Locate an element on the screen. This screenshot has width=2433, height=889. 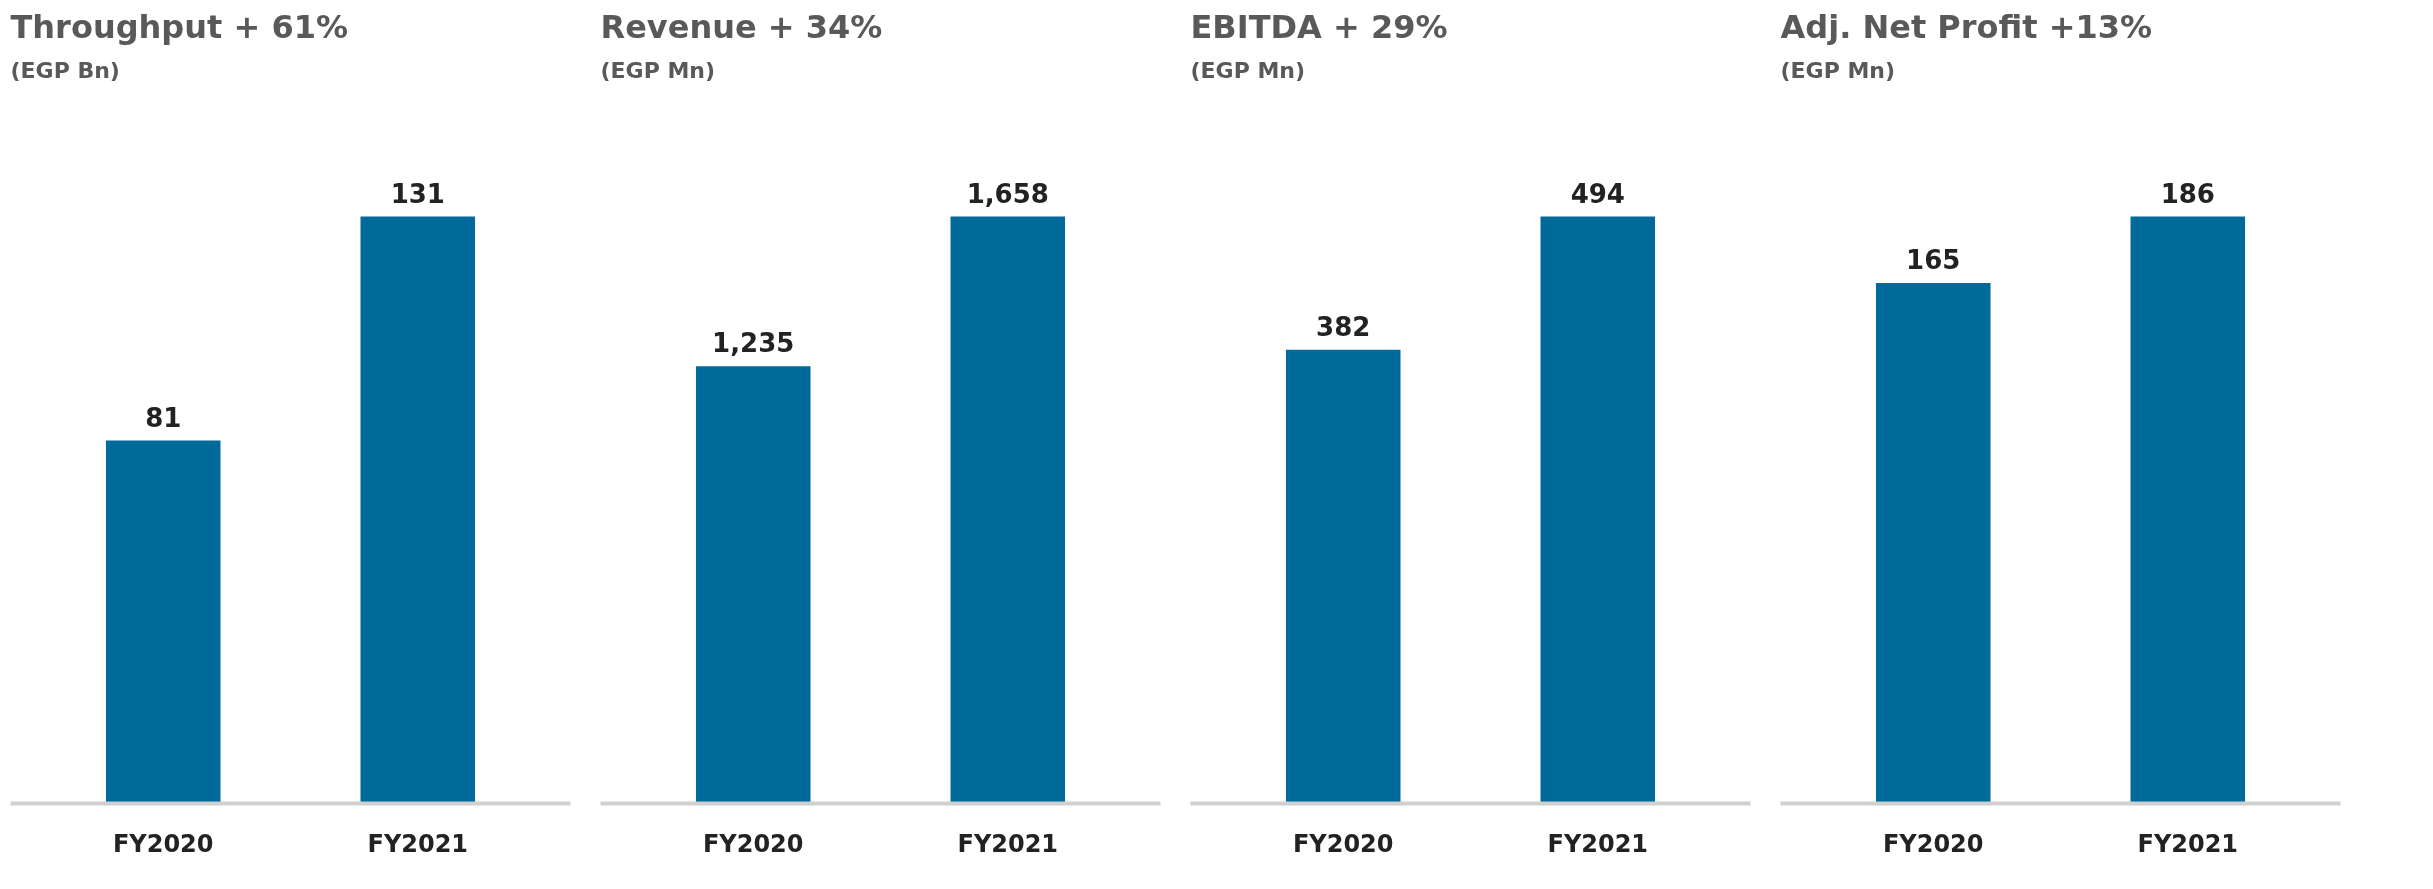
data-label: 186 is located at coordinates (2187, 193).